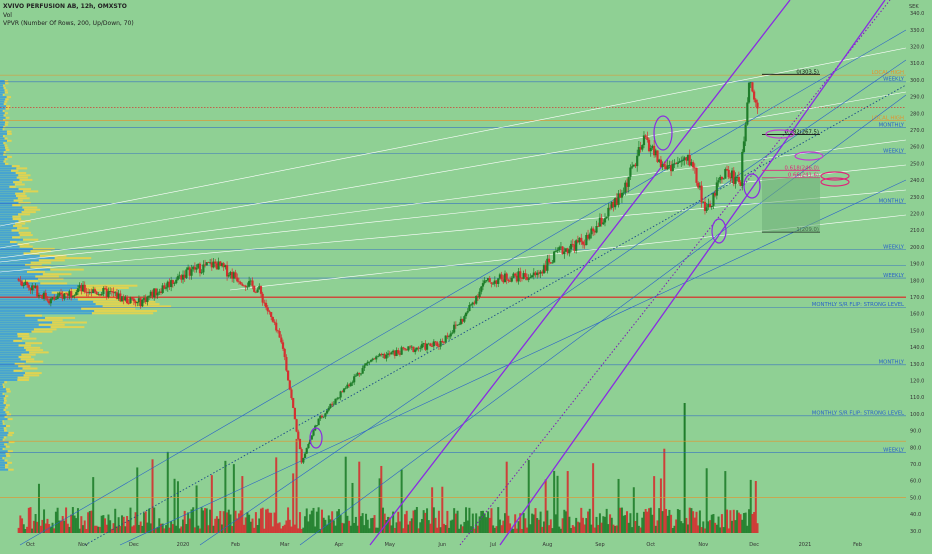  I want to click on volume-indicator-label: Vol, so click(7, 15).